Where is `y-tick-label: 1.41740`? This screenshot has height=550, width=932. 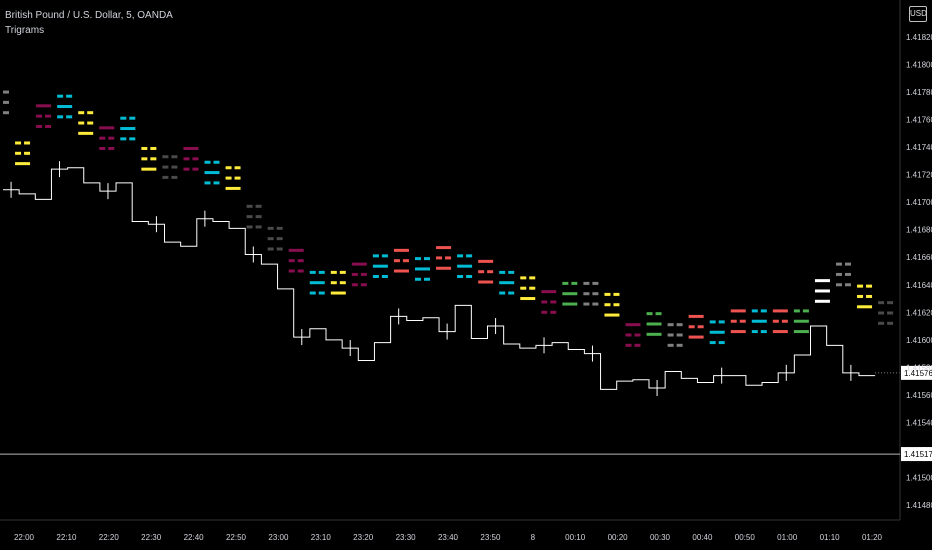 y-tick-label: 1.41740 is located at coordinates (919, 147).